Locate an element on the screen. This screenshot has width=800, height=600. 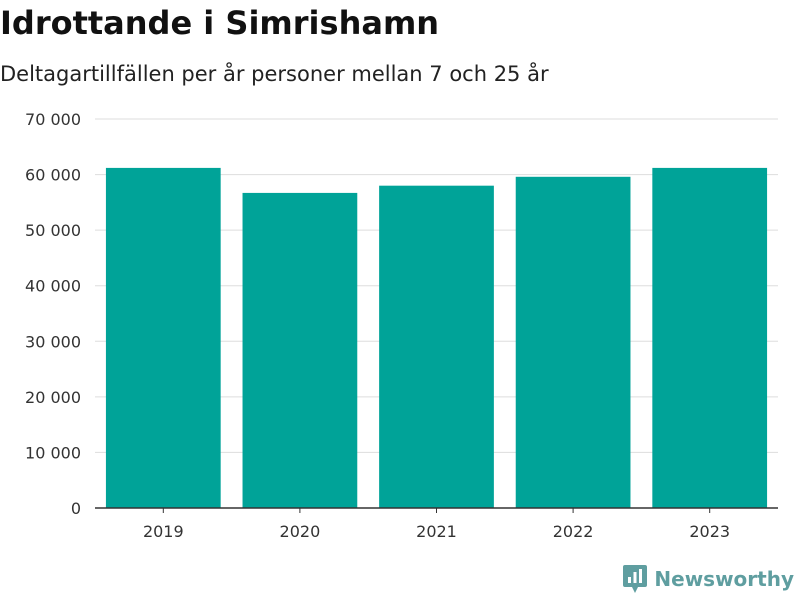
newsworthy-logo-icon is located at coordinates (635, 579).